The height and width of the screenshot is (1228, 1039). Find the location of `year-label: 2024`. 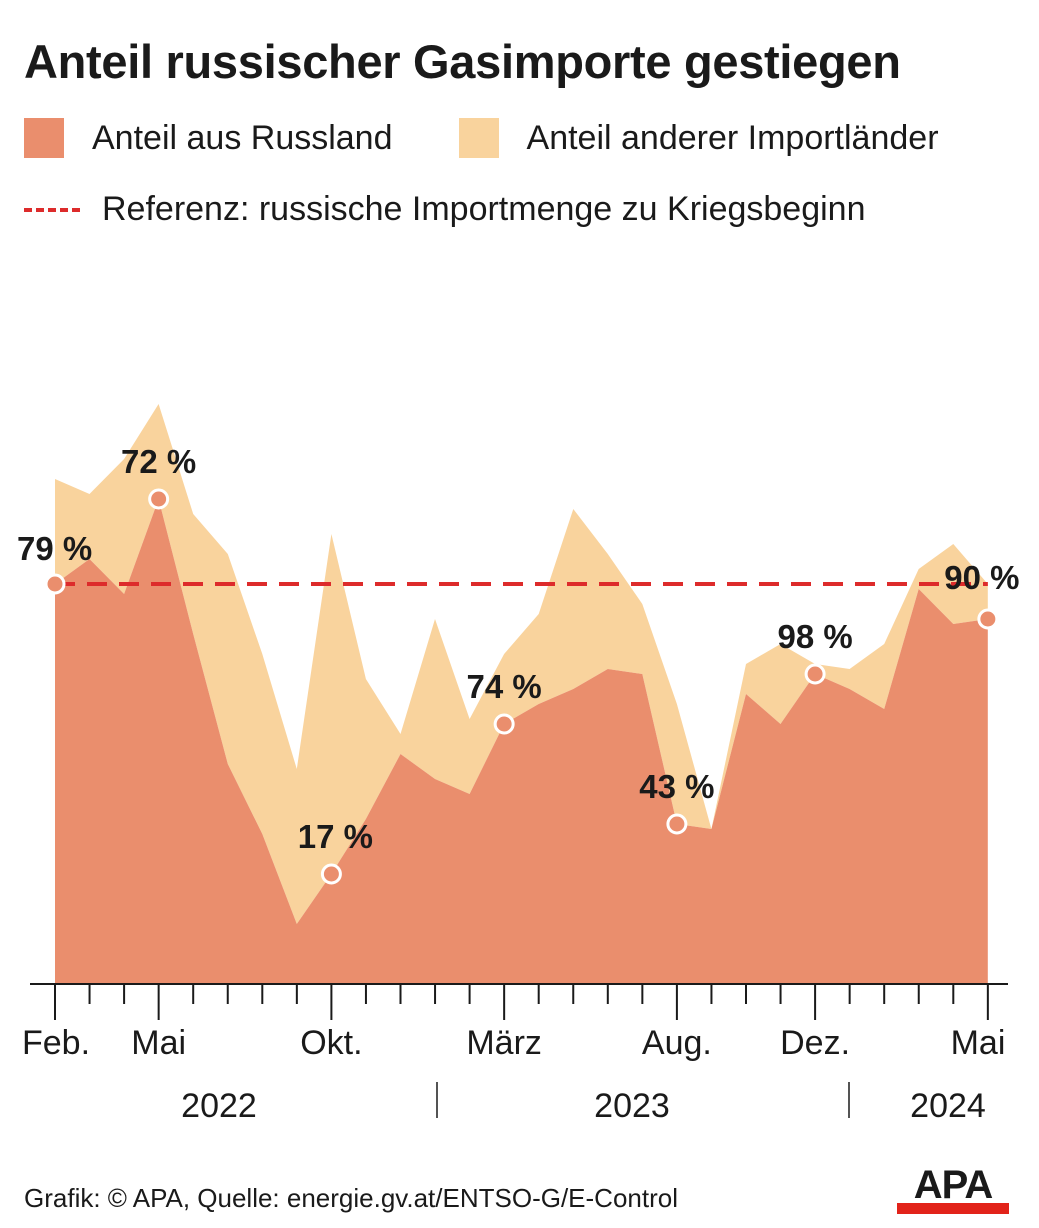

year-label: 2024 is located at coordinates (948, 1106).